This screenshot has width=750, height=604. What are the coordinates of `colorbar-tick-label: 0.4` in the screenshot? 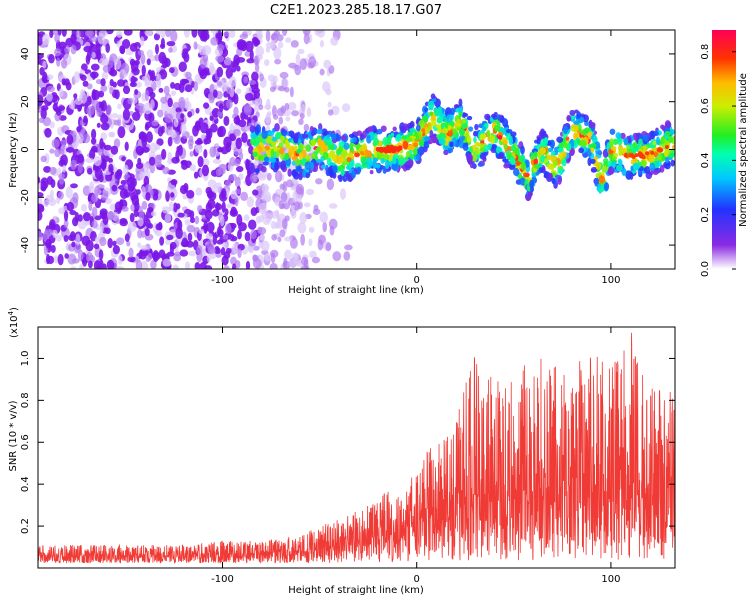 It's located at (705, 160).